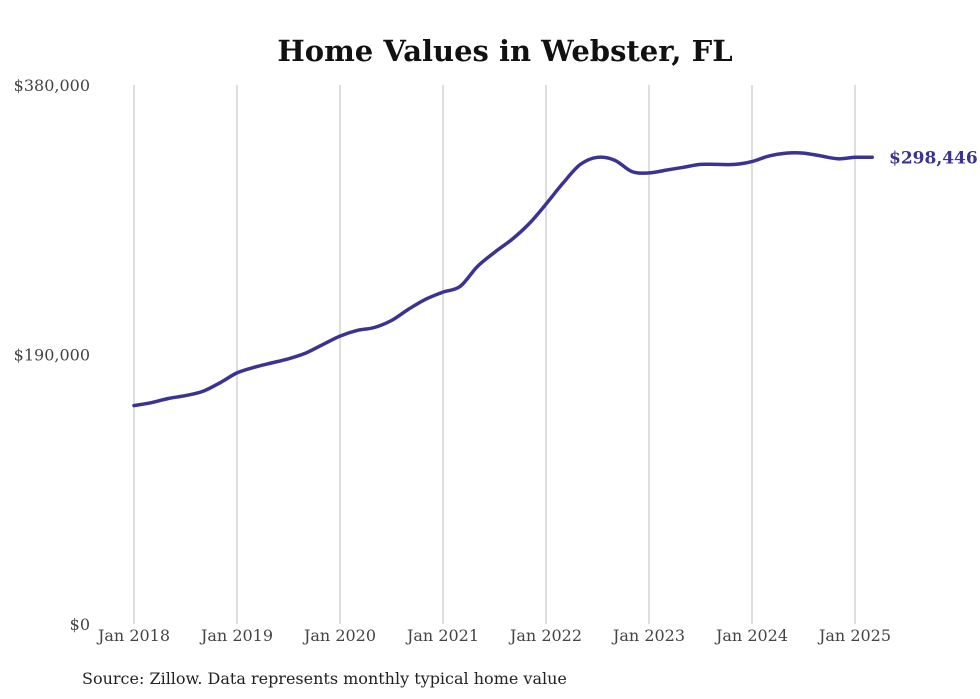 Image resolution: width=980 pixels, height=699 pixels. What do you see at coordinates (52, 85) in the screenshot?
I see `y-tick-label: $380,000` at bounding box center [52, 85].